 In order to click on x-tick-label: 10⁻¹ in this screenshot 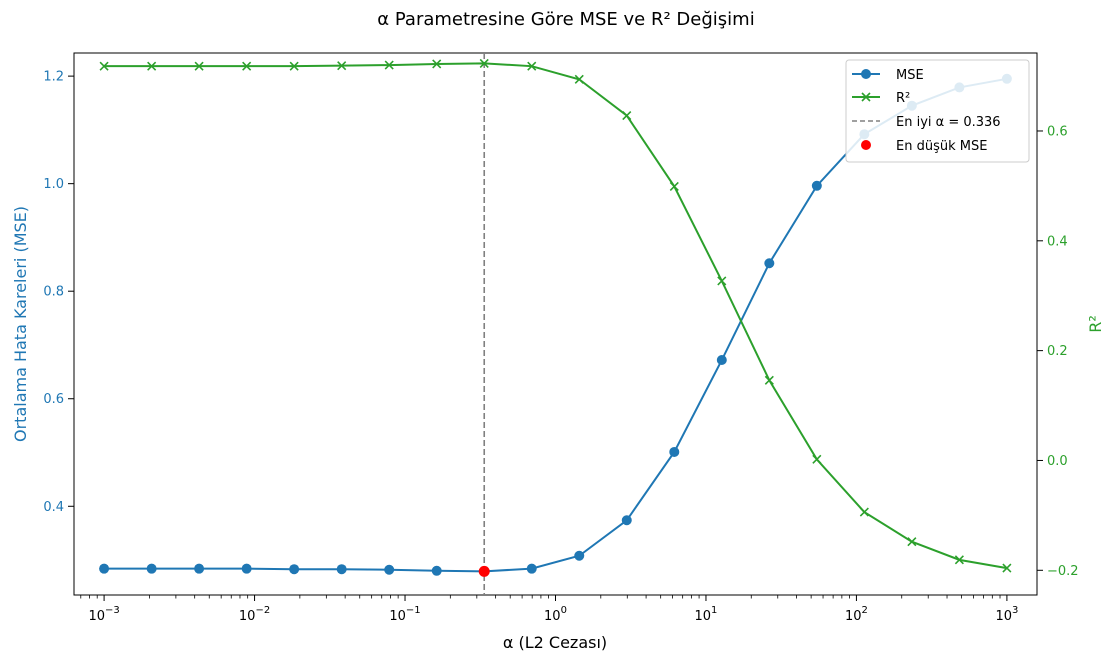, I will do `click(404, 614)`.